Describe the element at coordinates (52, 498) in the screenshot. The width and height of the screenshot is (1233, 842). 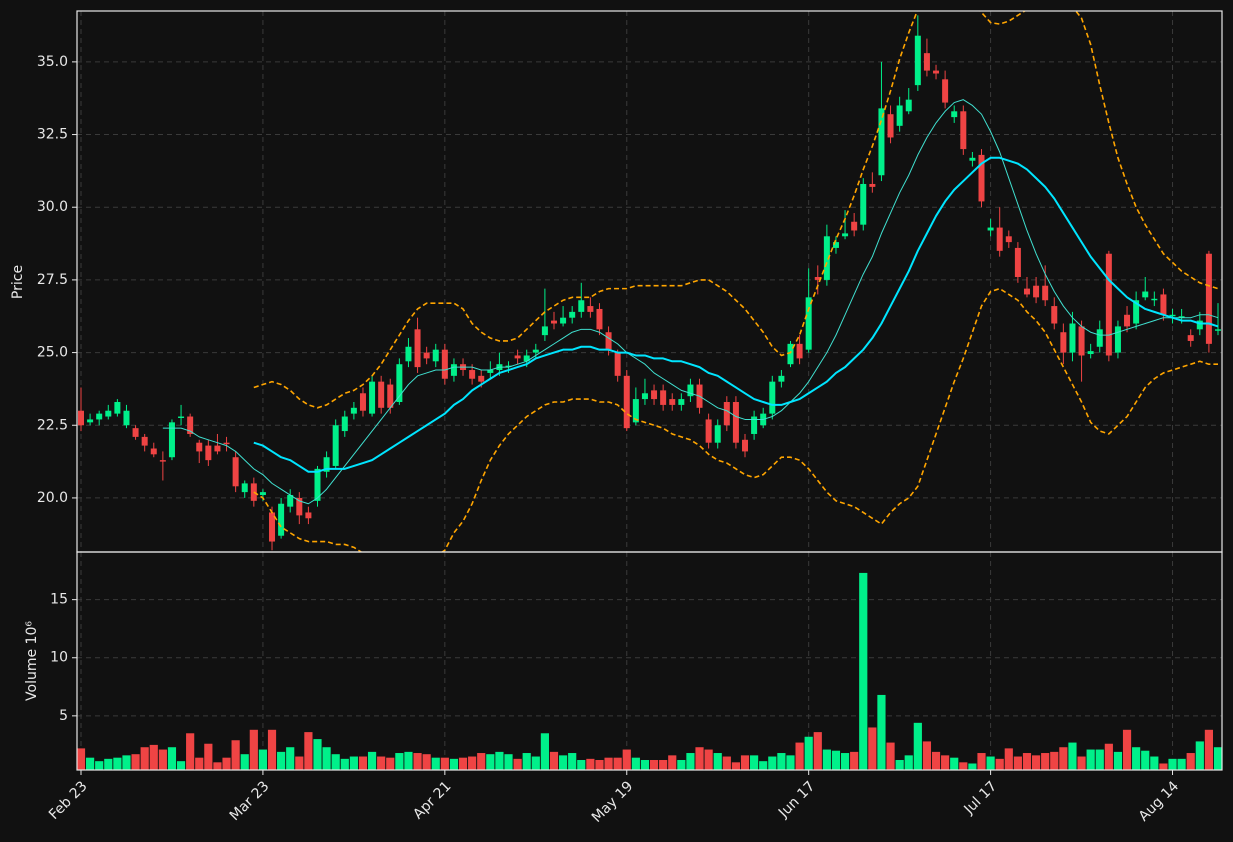
I see `y-tick-label: 20.0` at that location.